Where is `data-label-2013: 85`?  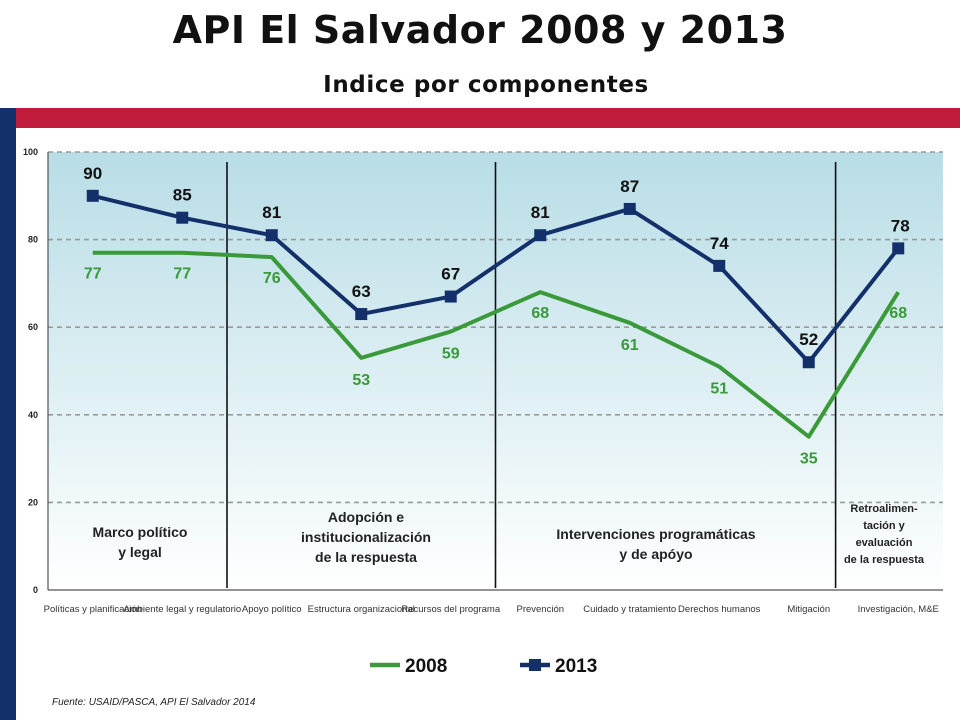 data-label-2013: 85 is located at coordinates (182, 195).